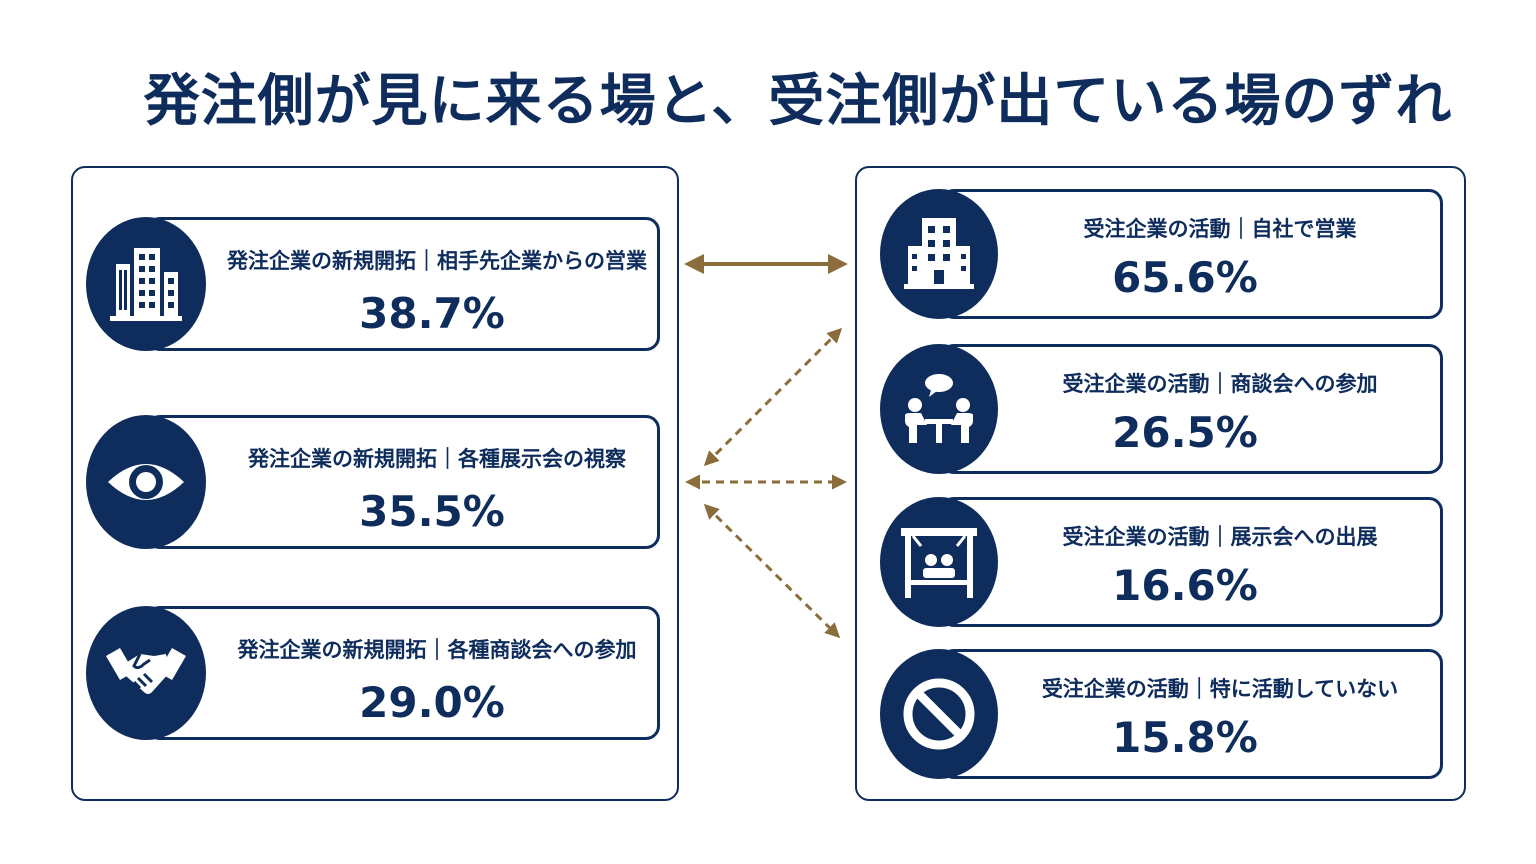  I want to click on prohibited-icon, so click(939, 714).